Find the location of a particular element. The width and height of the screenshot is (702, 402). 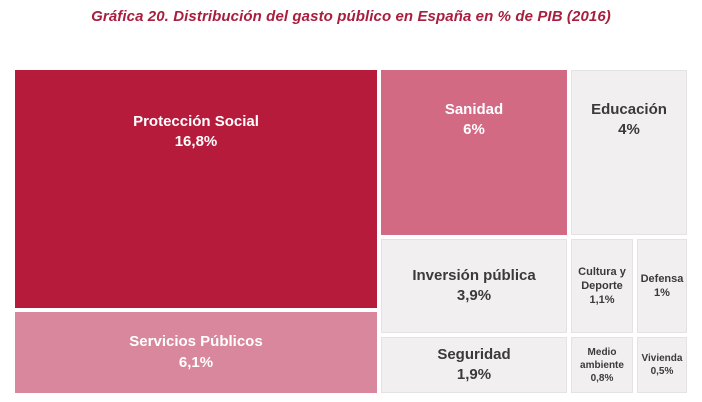

cell-label: Sanidad is located at coordinates (474, 109).